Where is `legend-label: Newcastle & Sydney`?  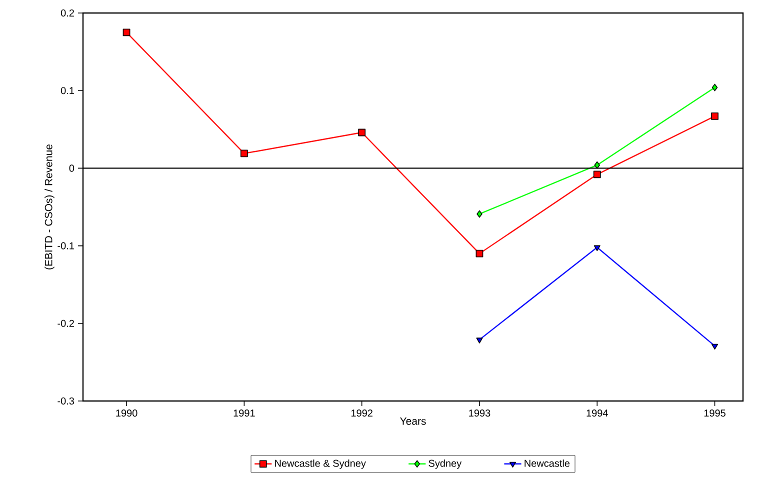 legend-label: Newcastle & Sydney is located at coordinates (320, 464).